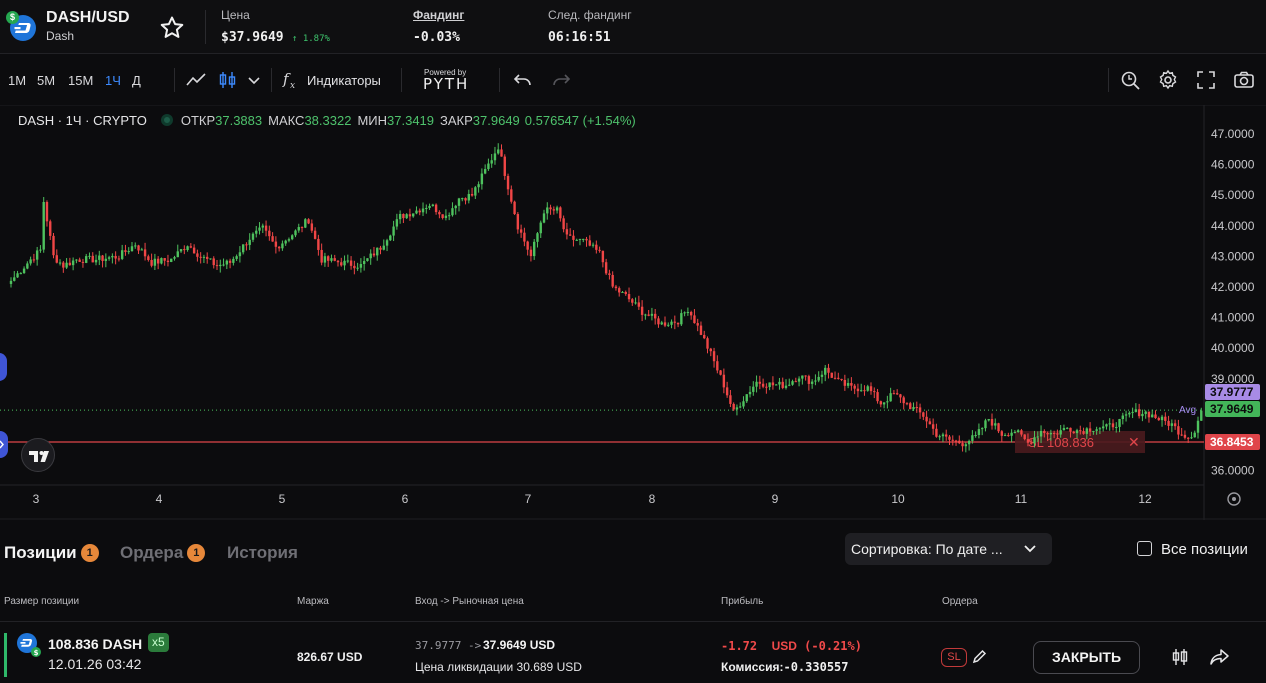 The width and height of the screenshot is (1266, 683). Describe the element at coordinates (51, 553) in the screenshot. I see `tab-positions: Позиции 1` at that location.